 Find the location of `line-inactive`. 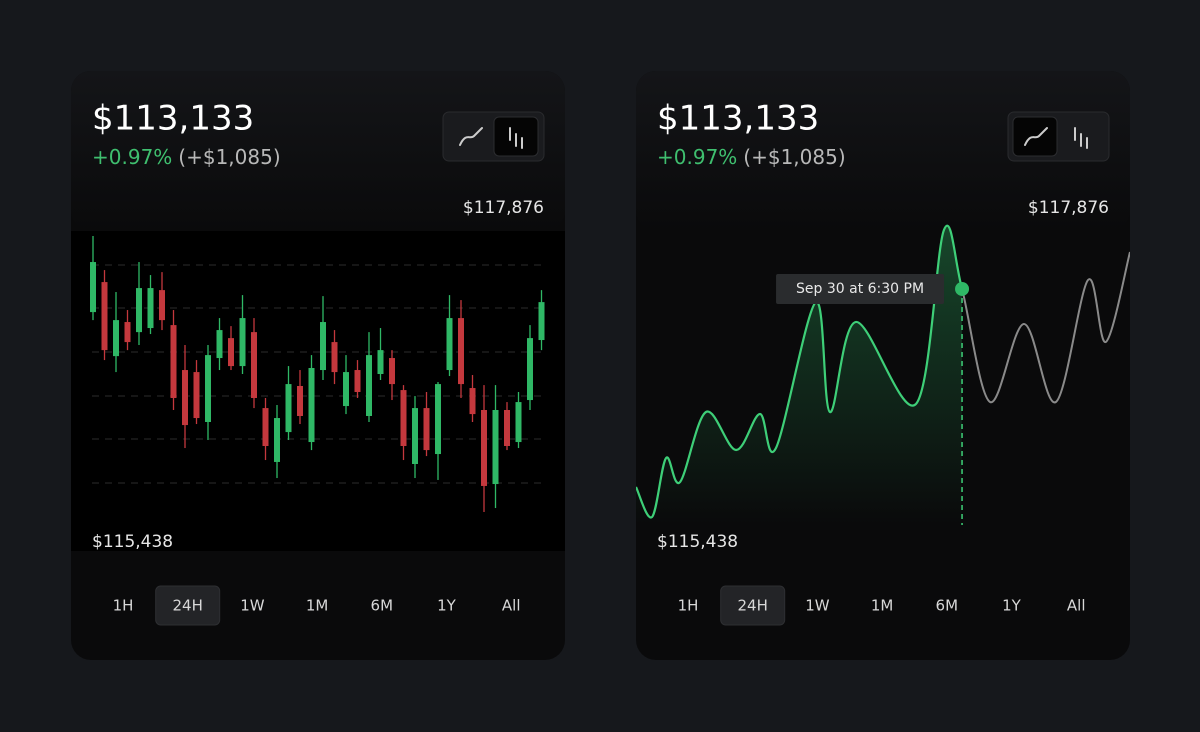

line-inactive is located at coordinates (1045, 327).